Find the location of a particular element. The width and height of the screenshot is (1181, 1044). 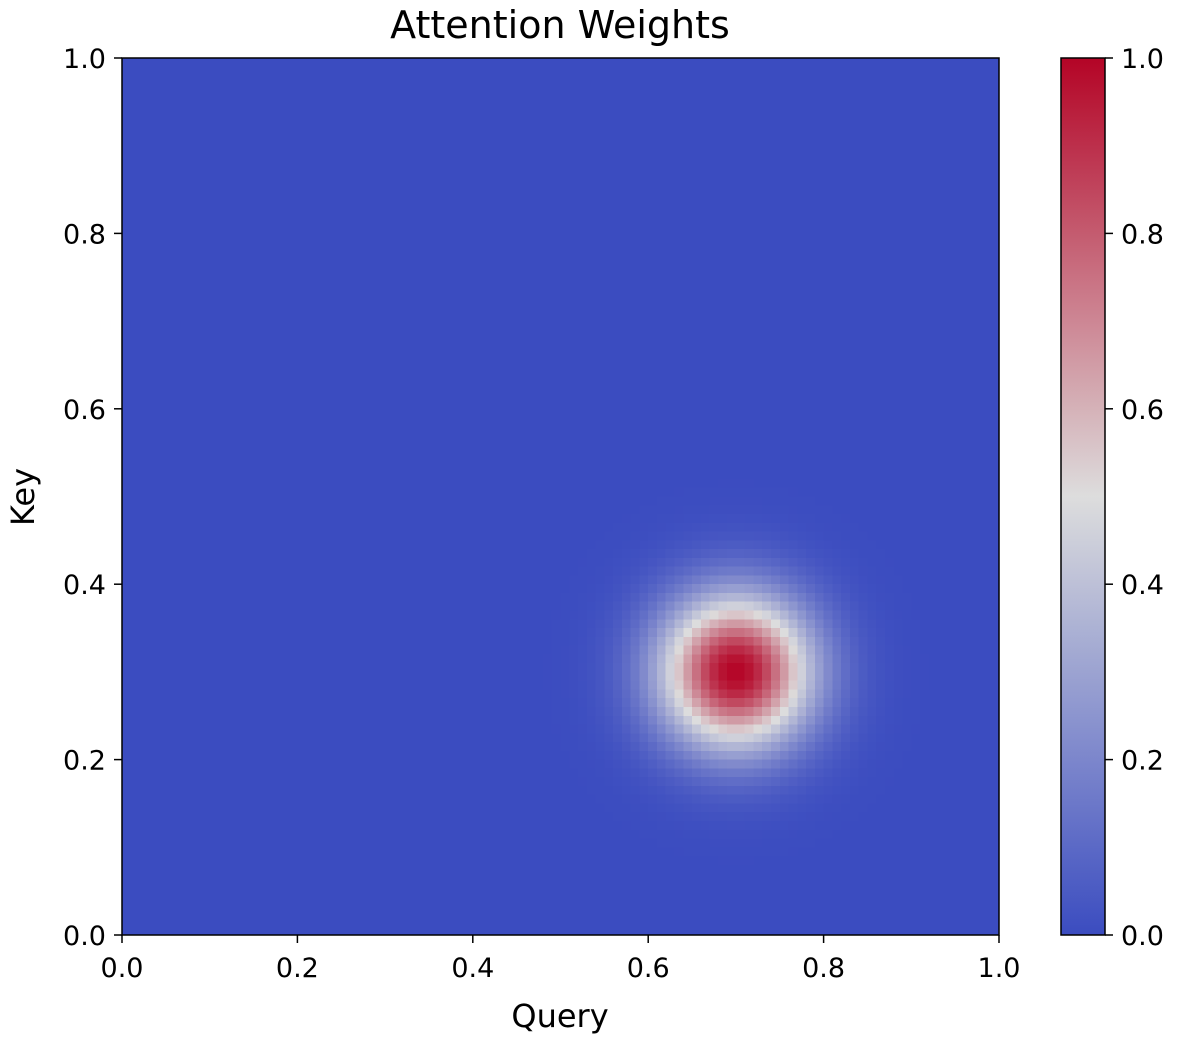

y-tick-label-5: 1.0 is located at coordinates (84, 59).